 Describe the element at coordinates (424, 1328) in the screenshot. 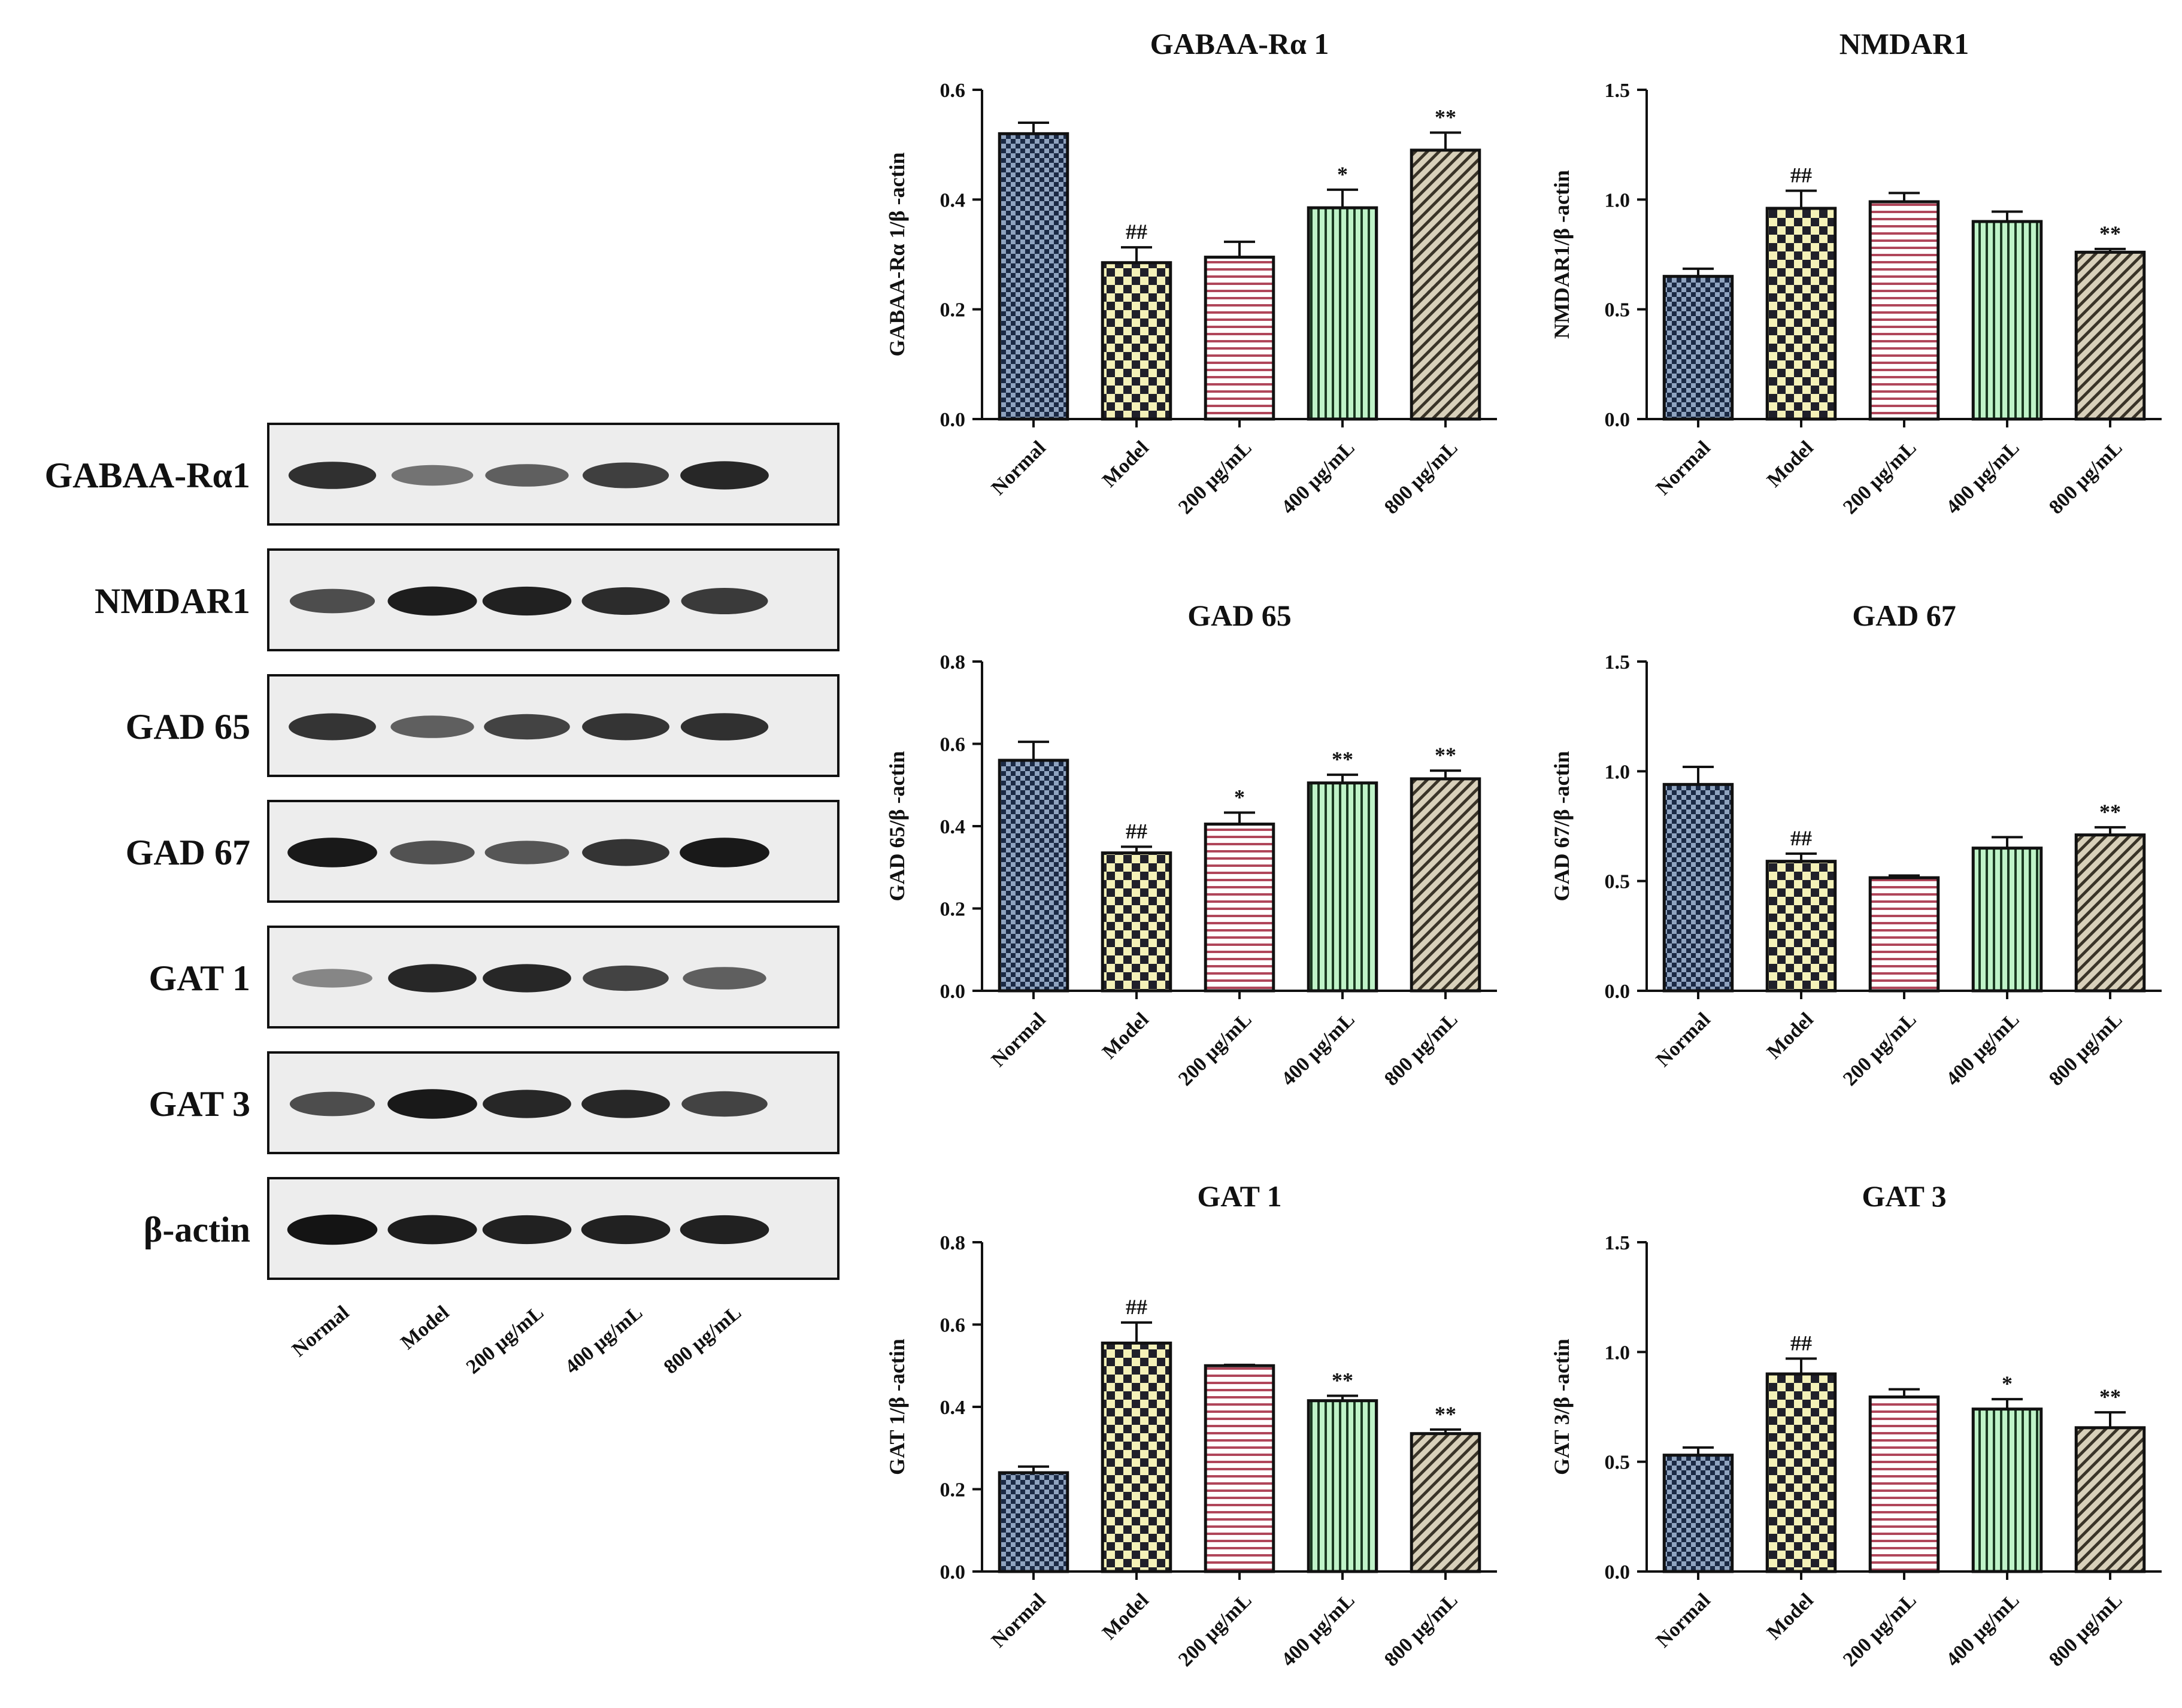

I see `blot-lane-label: Model` at that location.